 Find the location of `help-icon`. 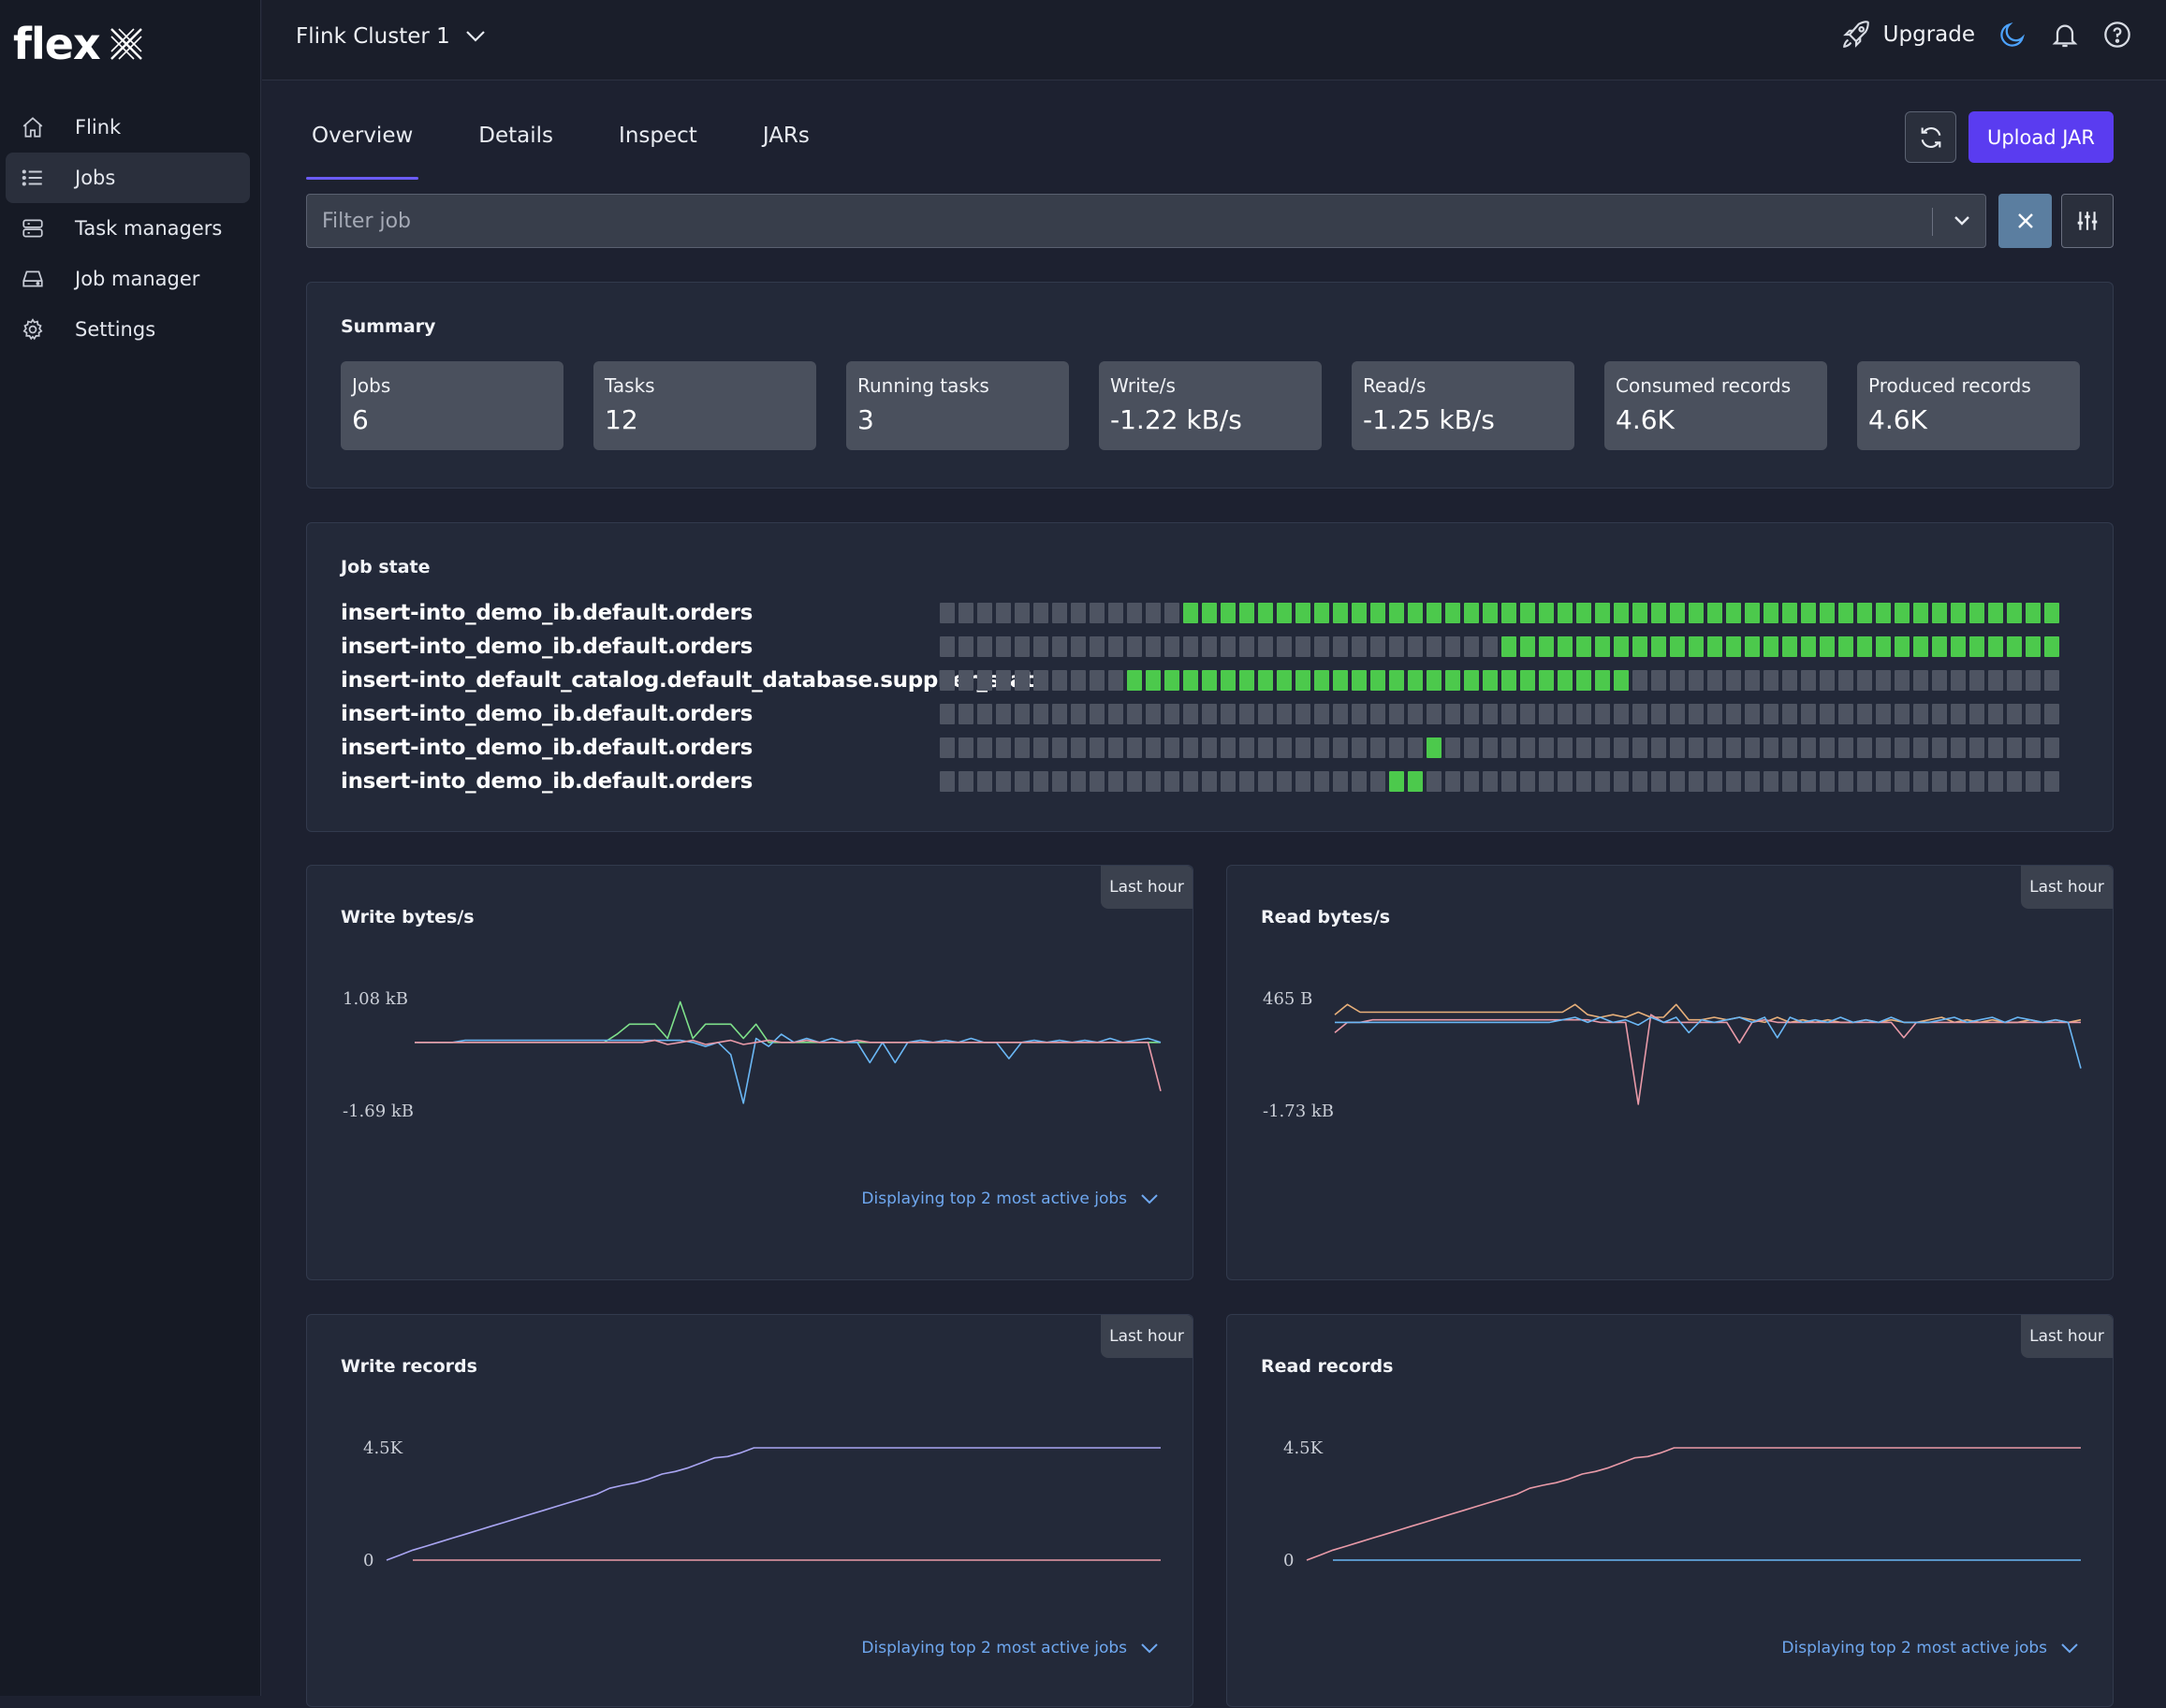

help-icon is located at coordinates (2117, 35).